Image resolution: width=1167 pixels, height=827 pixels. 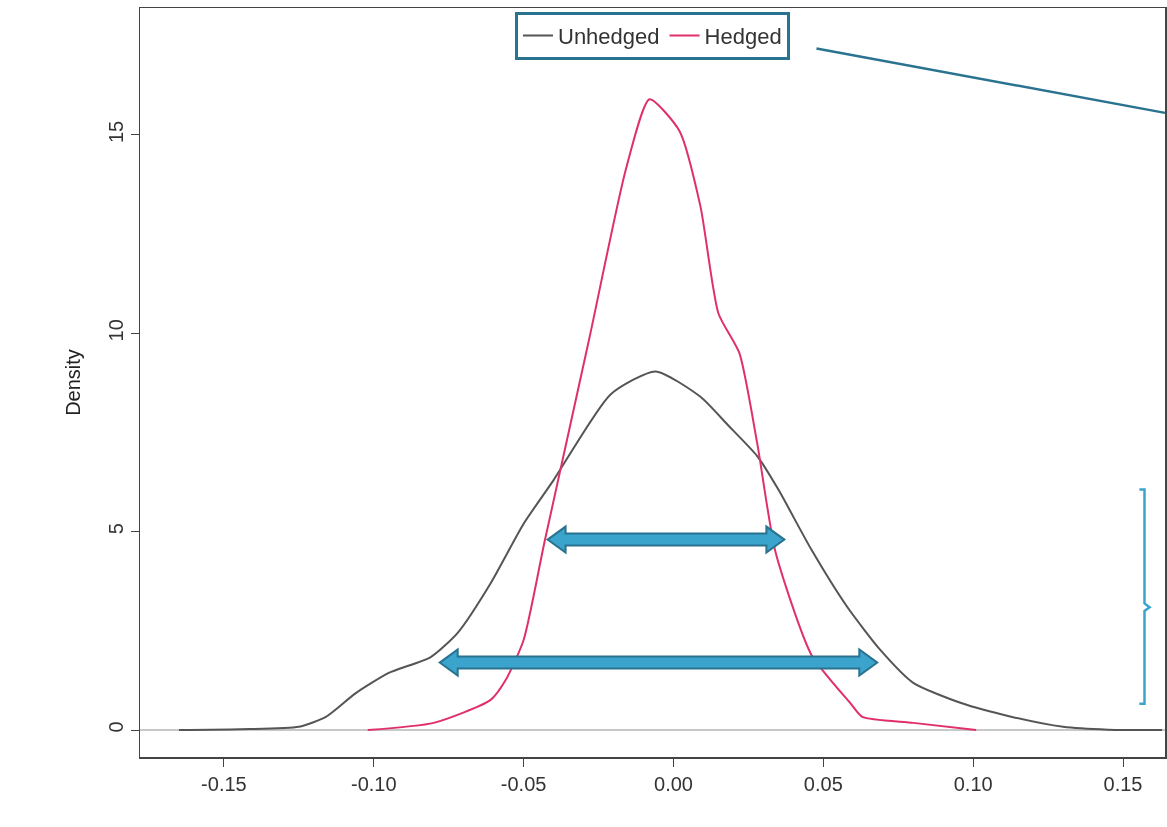 What do you see at coordinates (373, 783) in the screenshot?
I see `x-tick-label: -0.10` at bounding box center [373, 783].